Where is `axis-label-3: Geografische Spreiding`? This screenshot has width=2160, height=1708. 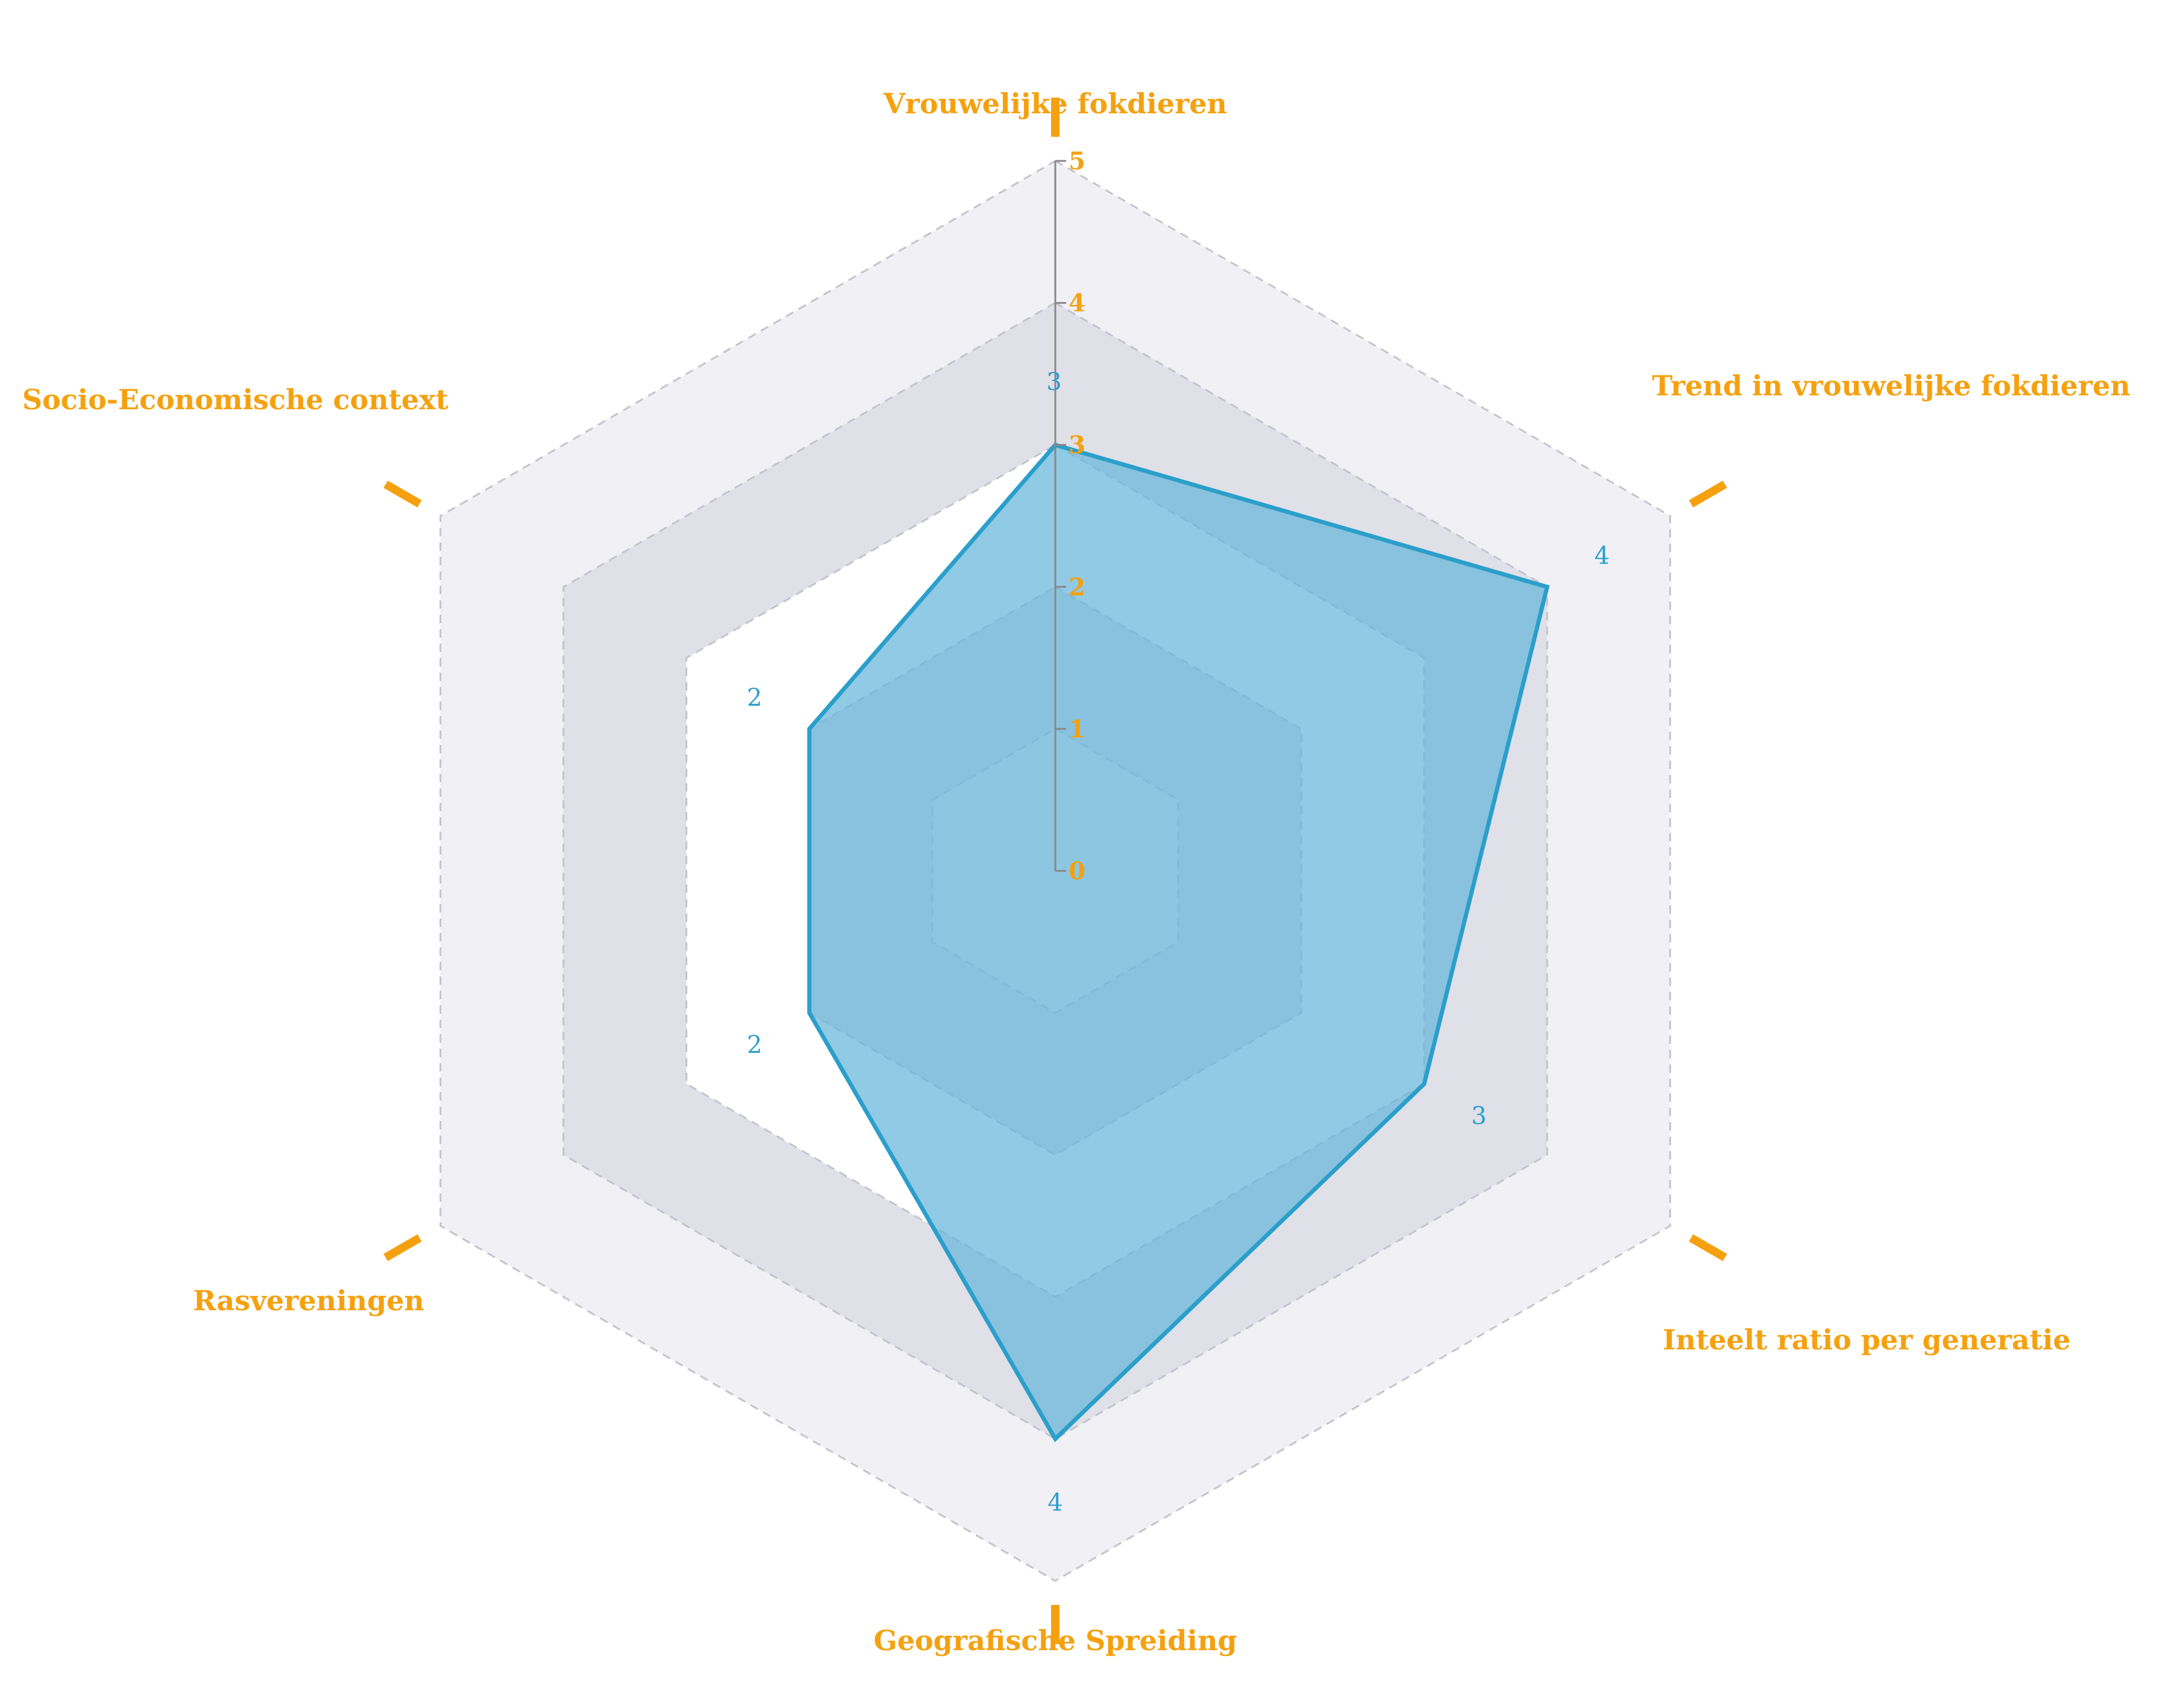
axis-label-3: Geografische Spreiding is located at coordinates (1055, 1640).